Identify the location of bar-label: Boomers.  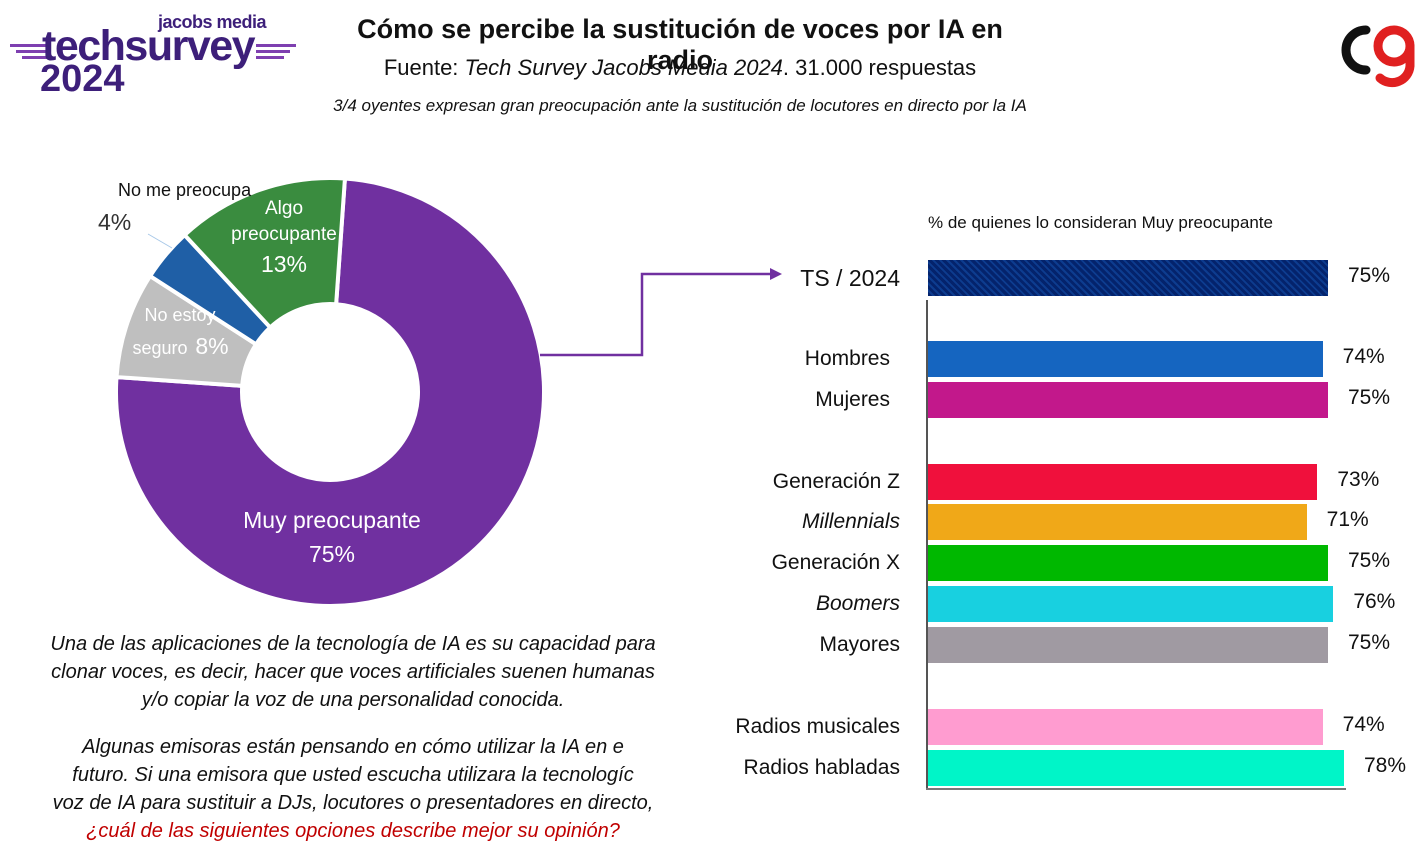
(857, 603).